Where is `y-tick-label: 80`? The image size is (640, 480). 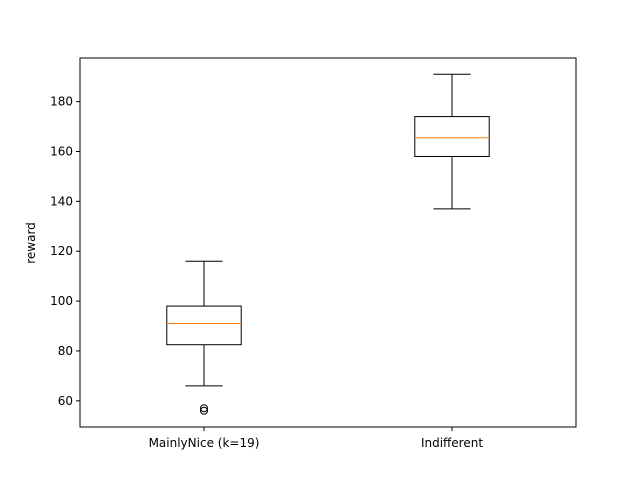
y-tick-label: 80 is located at coordinates (65, 351).